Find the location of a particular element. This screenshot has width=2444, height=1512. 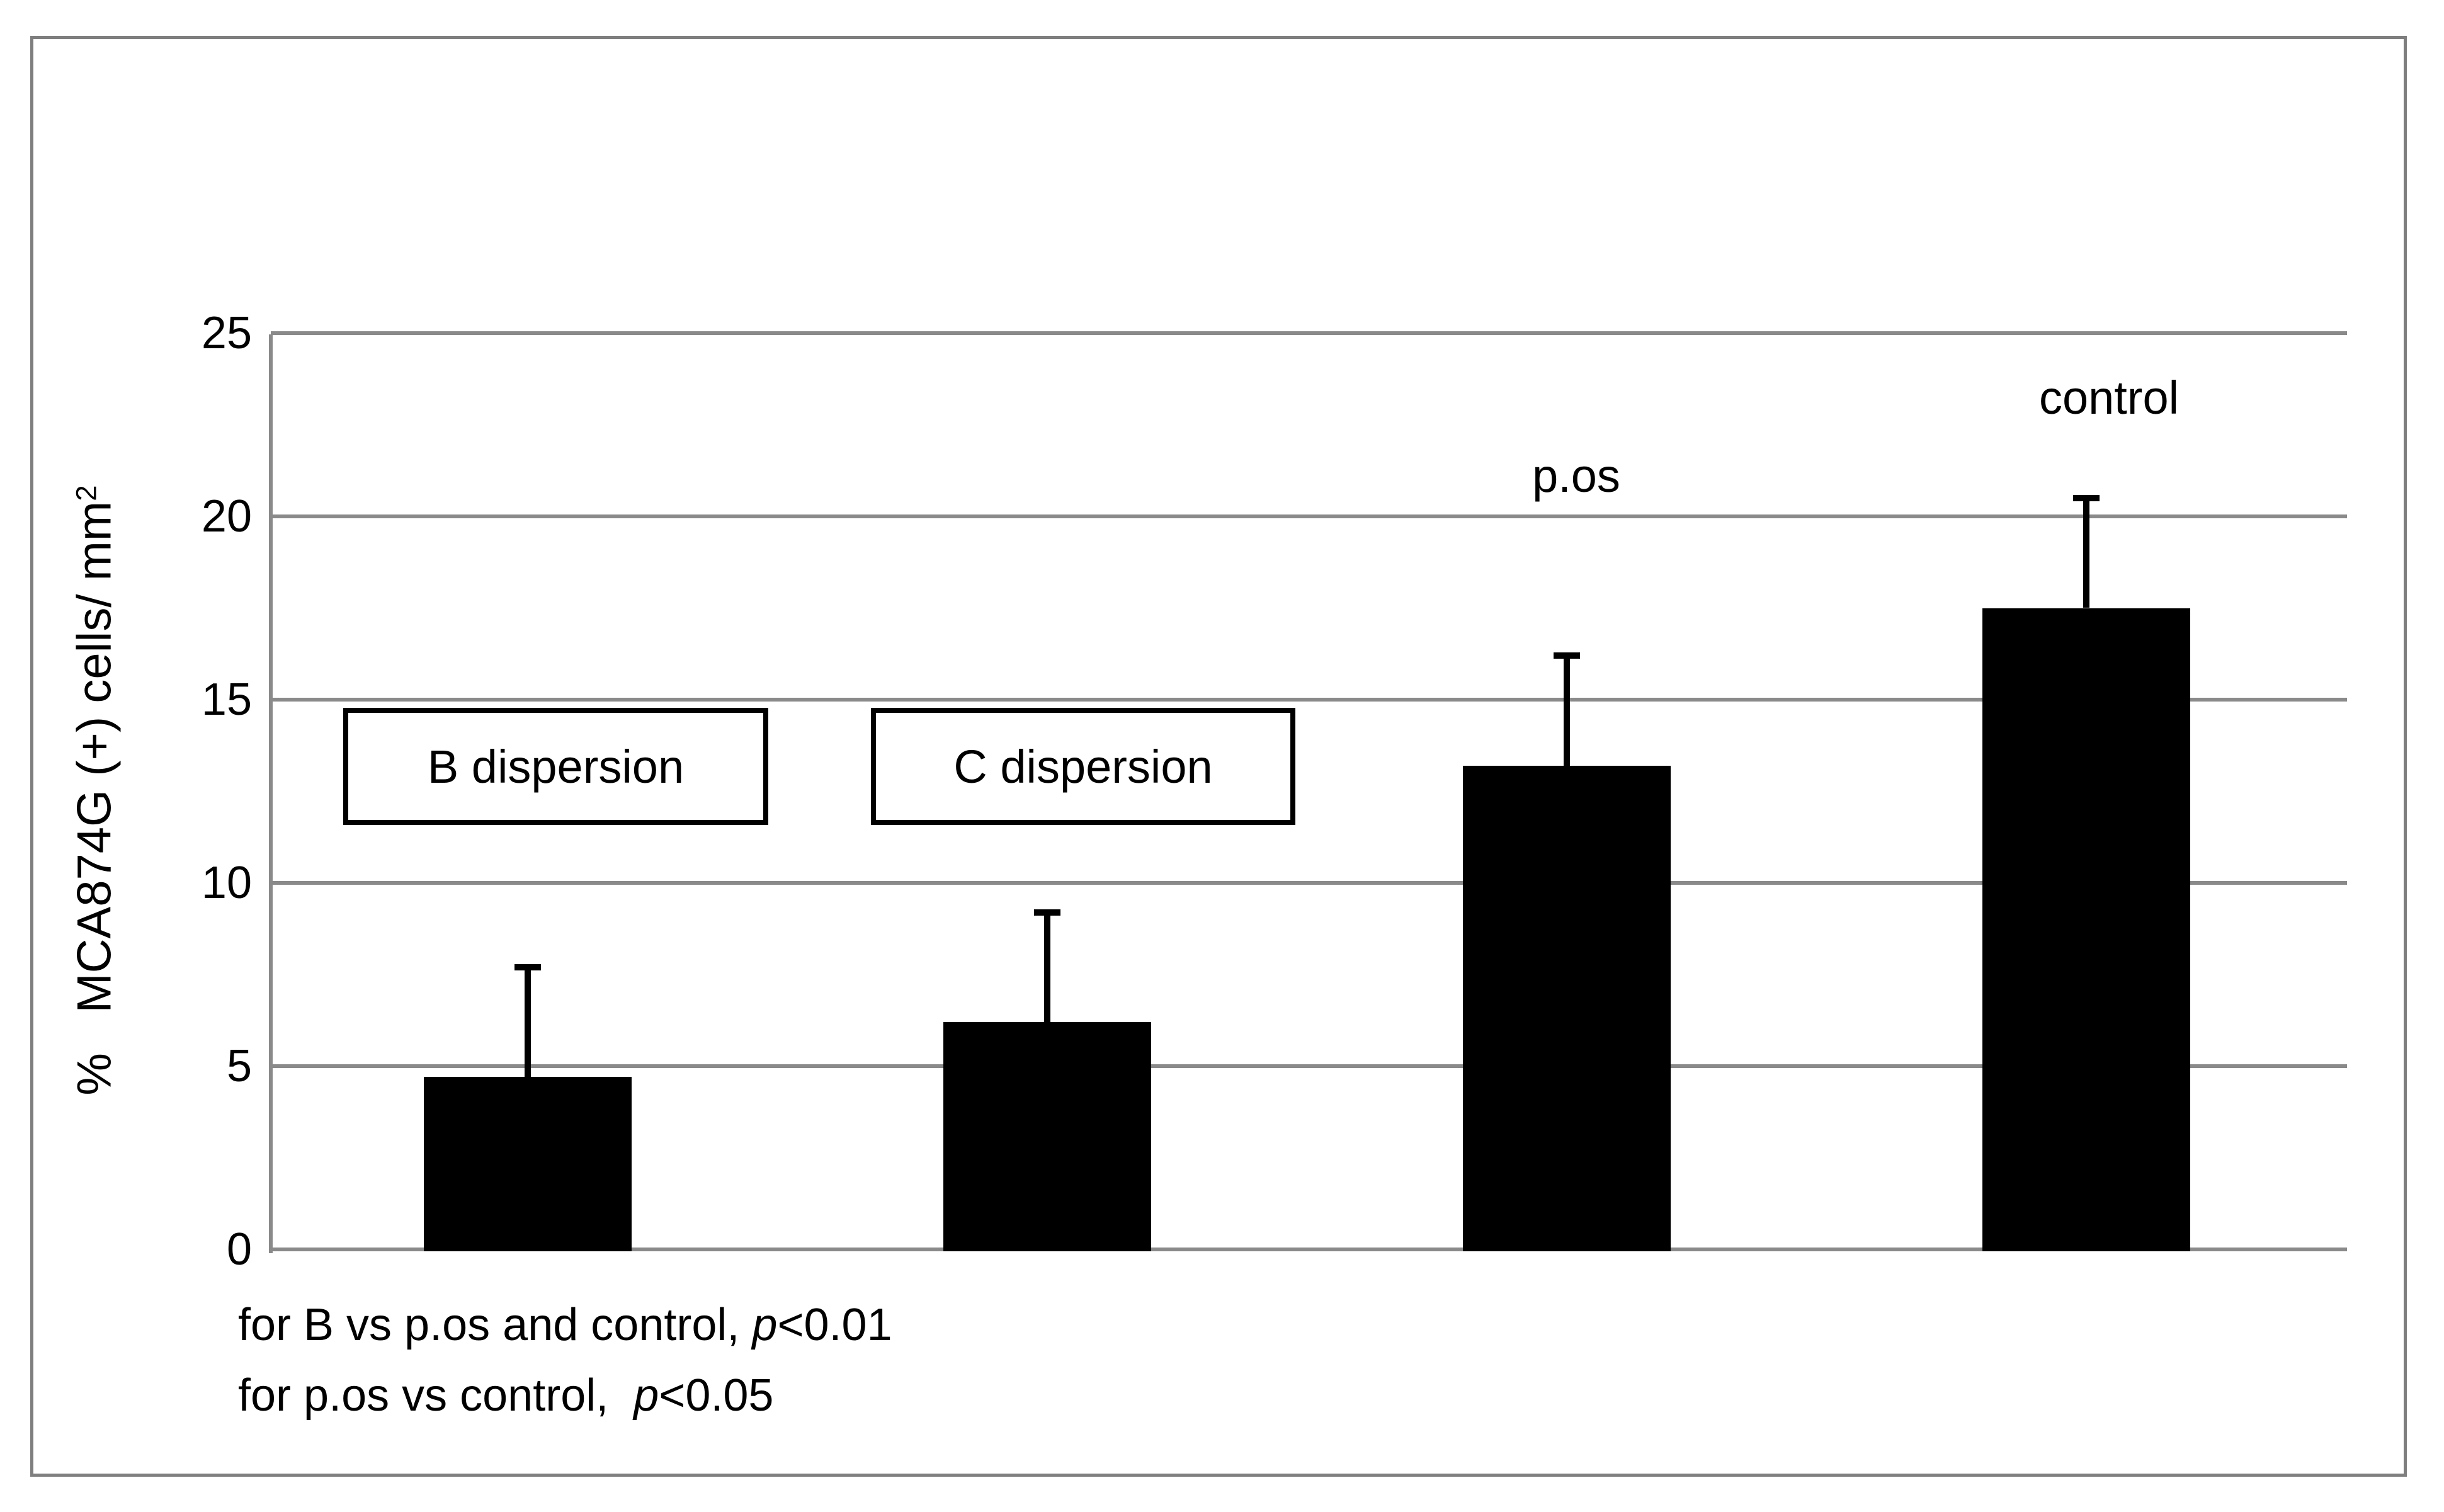

footnote-2-prefix: for p.os vs control, is located at coordinates (436, 1395).